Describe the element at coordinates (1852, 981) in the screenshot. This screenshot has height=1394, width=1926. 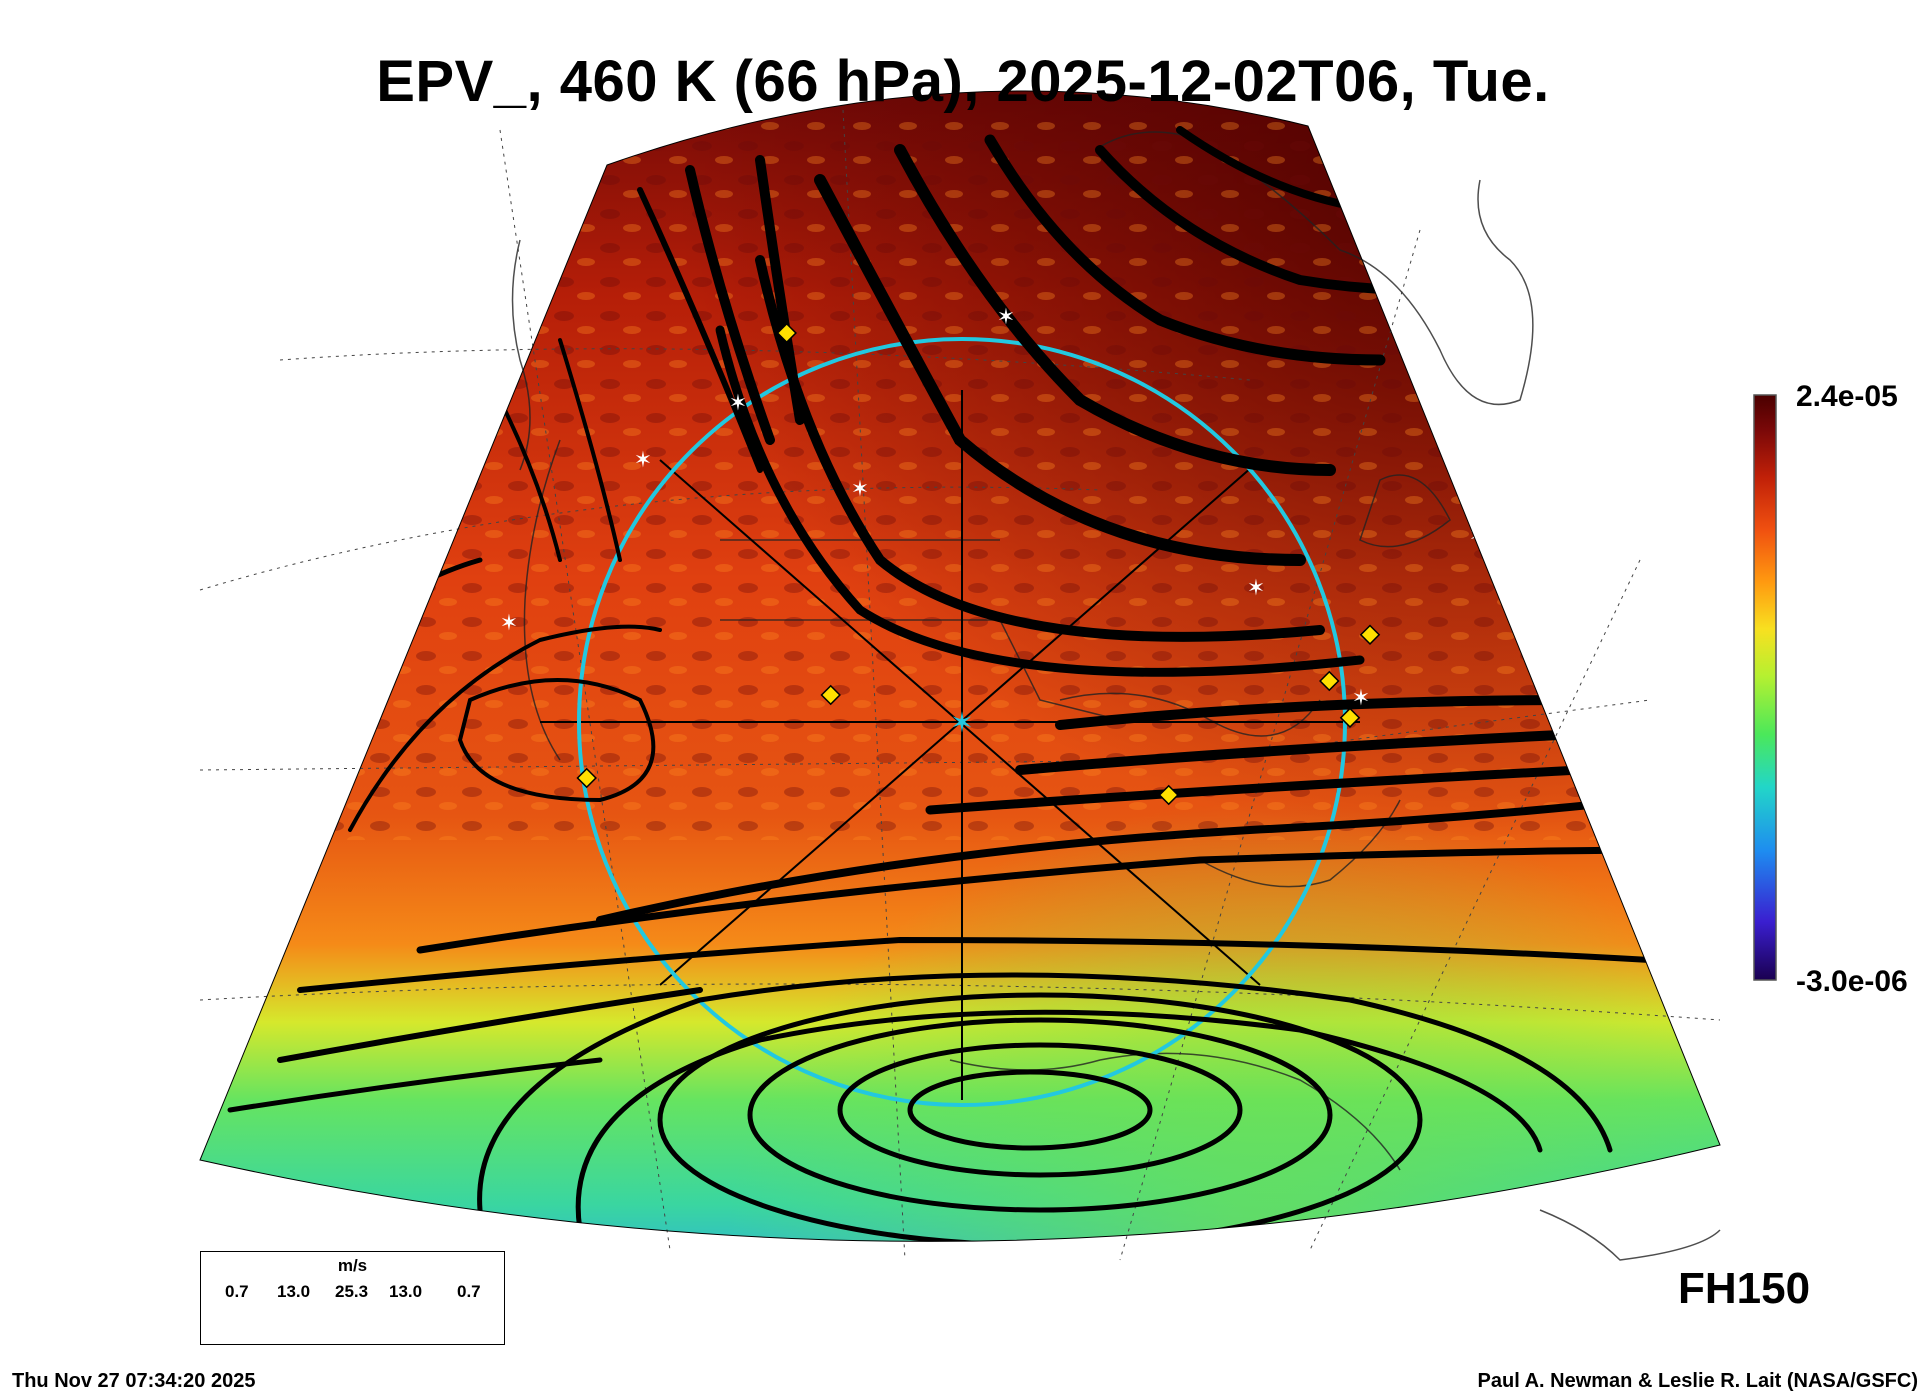
I see `colorbar-min-label: -3.0e-06` at that location.